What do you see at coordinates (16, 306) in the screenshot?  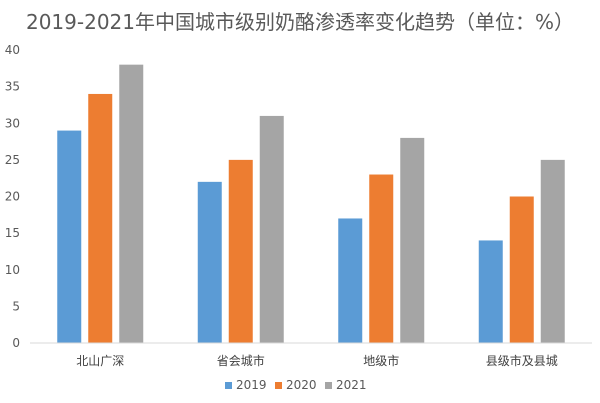 I see `y-tick-label: 5` at bounding box center [16, 306].